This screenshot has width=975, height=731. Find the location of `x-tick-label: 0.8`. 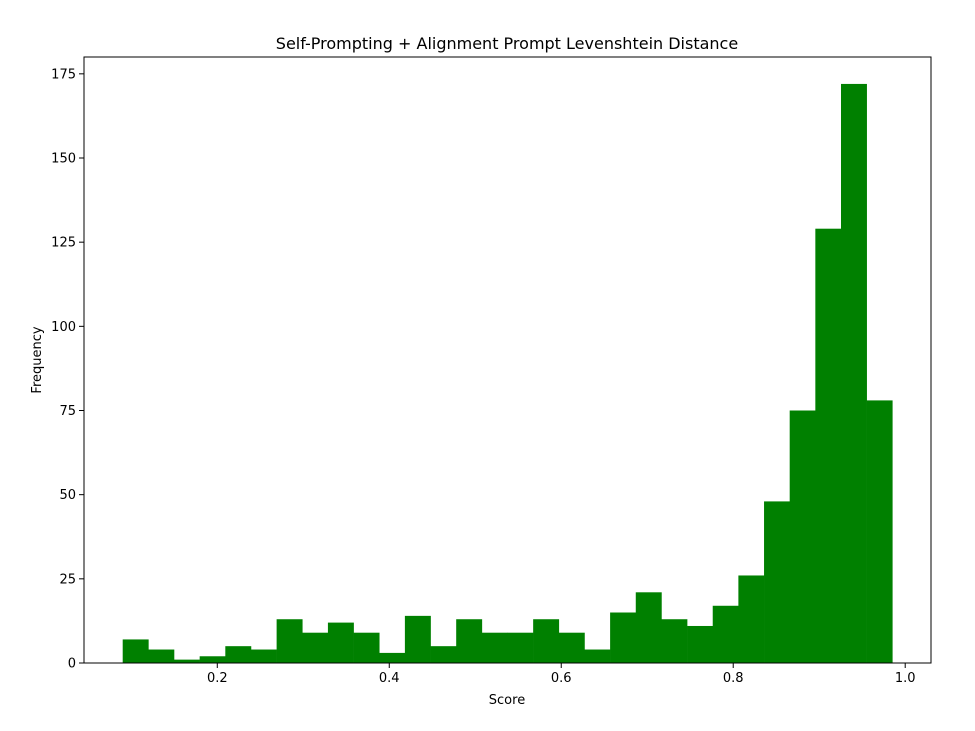

x-tick-label: 0.8 is located at coordinates (733, 678).